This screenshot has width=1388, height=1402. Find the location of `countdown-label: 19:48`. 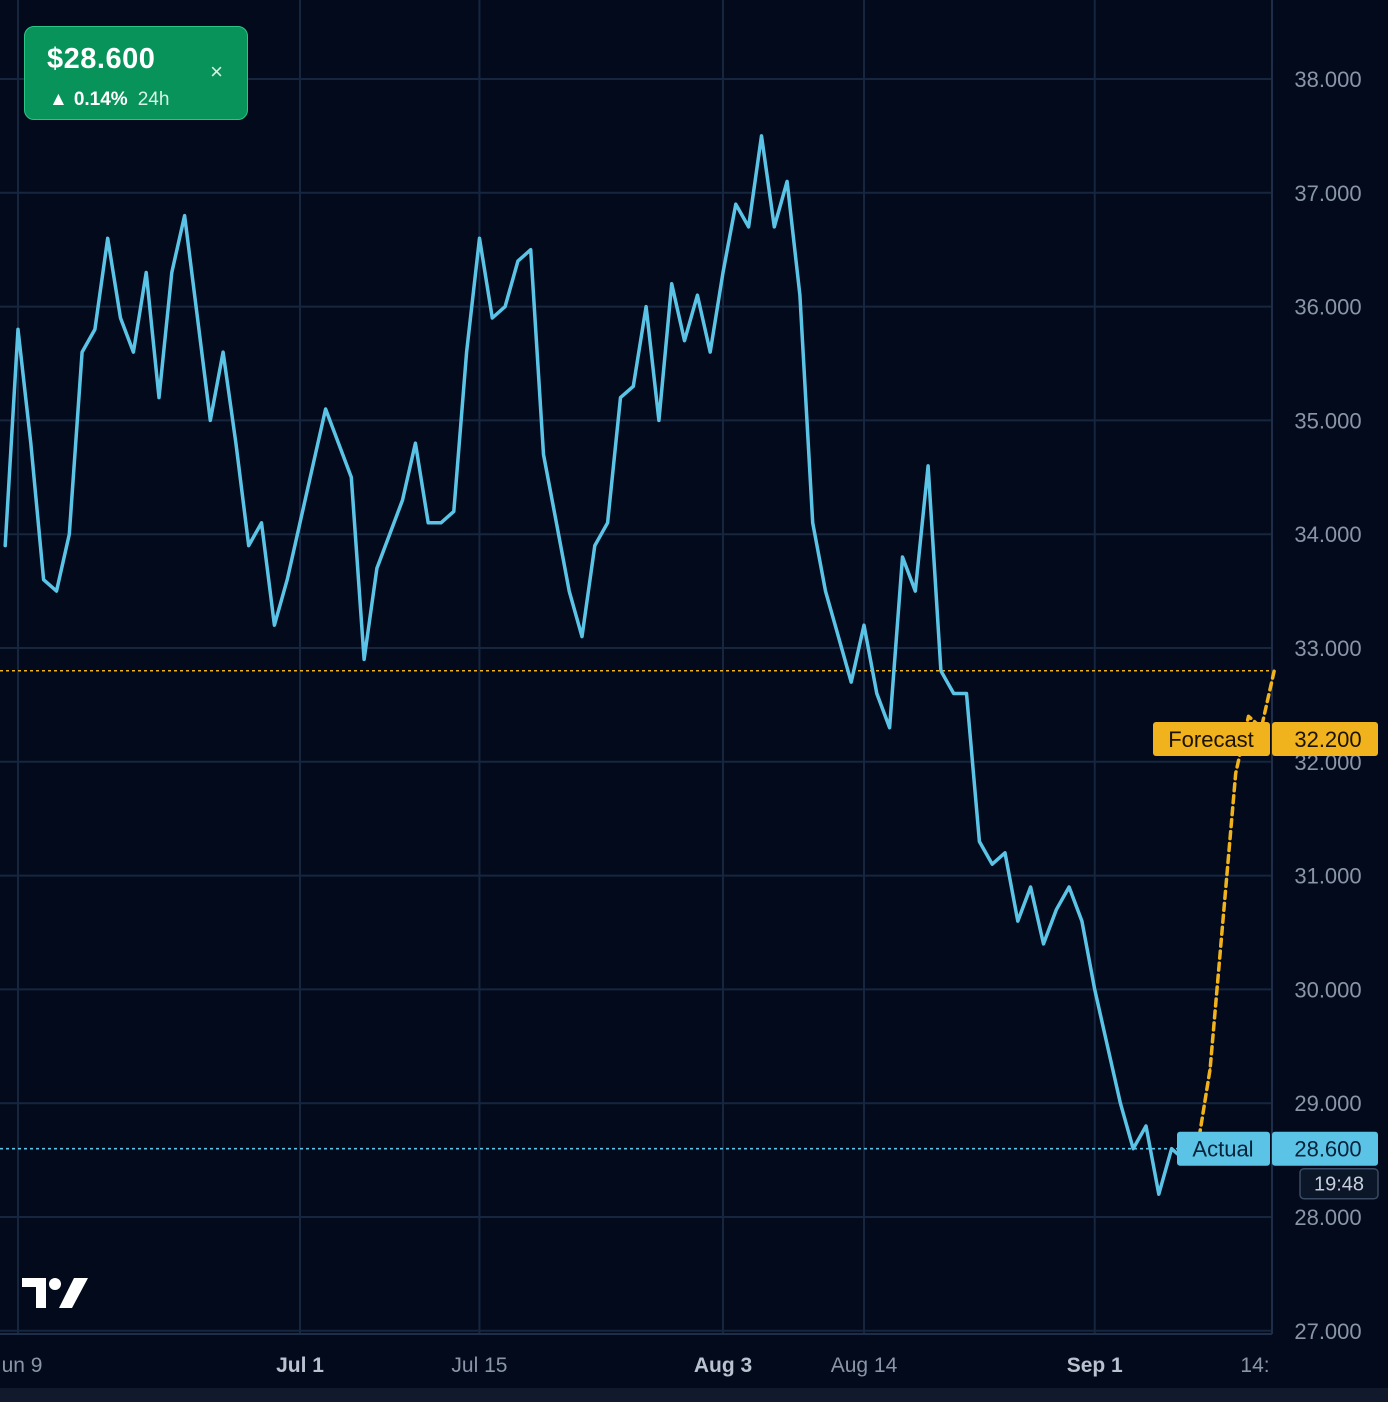

countdown-label: 19:48 is located at coordinates (1339, 1185).